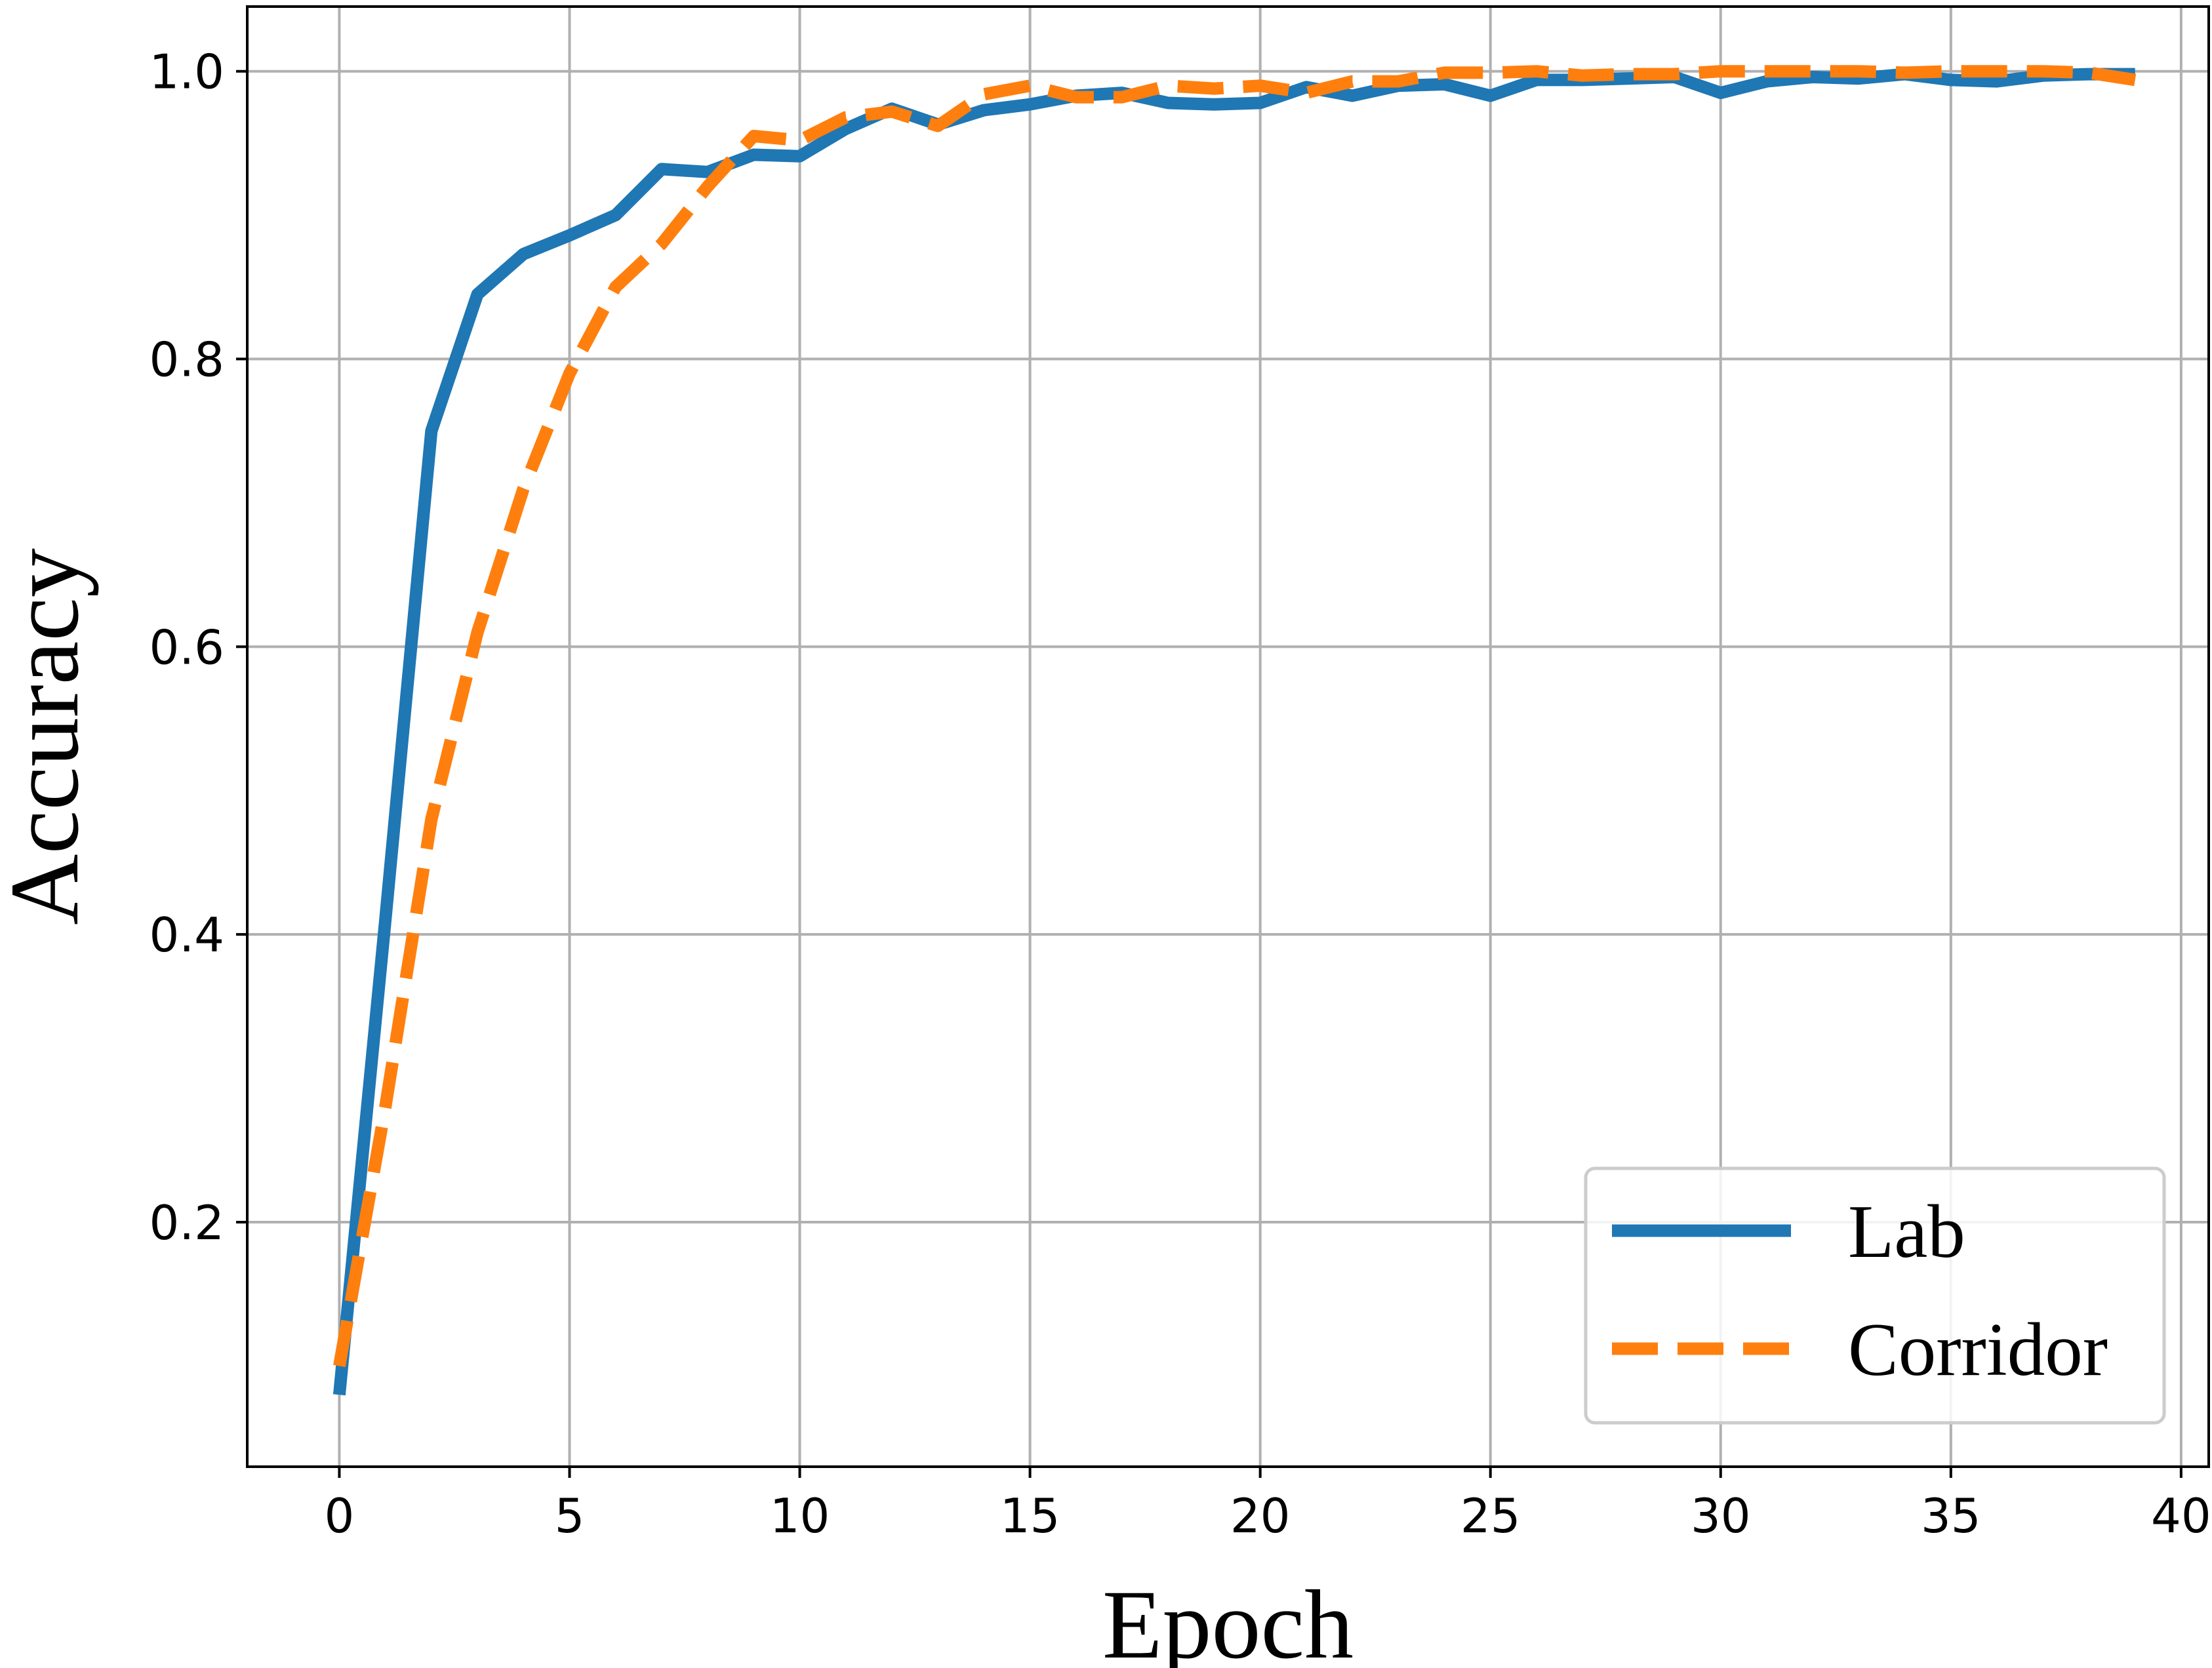  I want to click on x-axis-title: Epoch, so click(1228, 1619).